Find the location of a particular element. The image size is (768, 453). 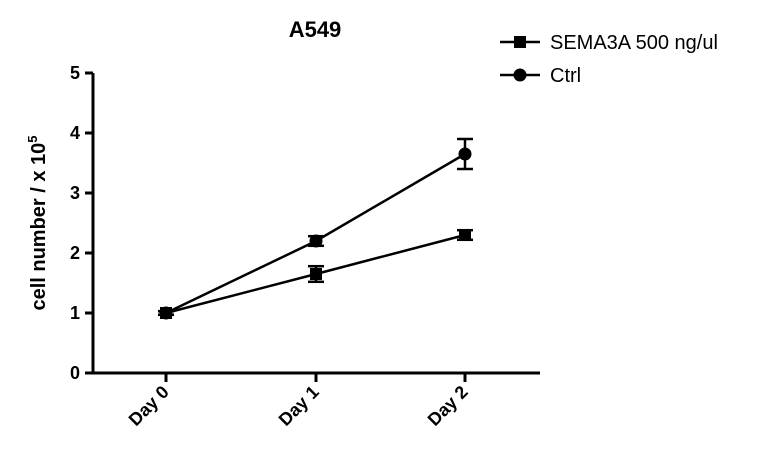

legend-item: SEMA3A 500 ng/ul is located at coordinates (609, 43).